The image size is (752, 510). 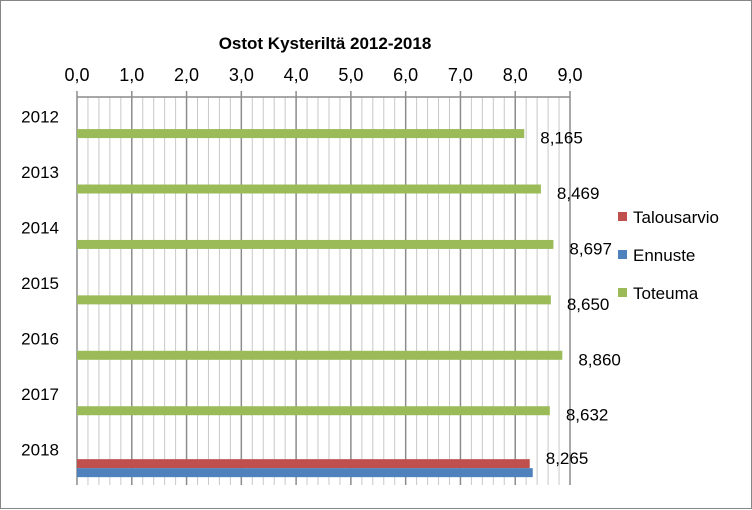 What do you see at coordinates (40, 449) in the screenshot?
I see `category-label: 2018` at bounding box center [40, 449].